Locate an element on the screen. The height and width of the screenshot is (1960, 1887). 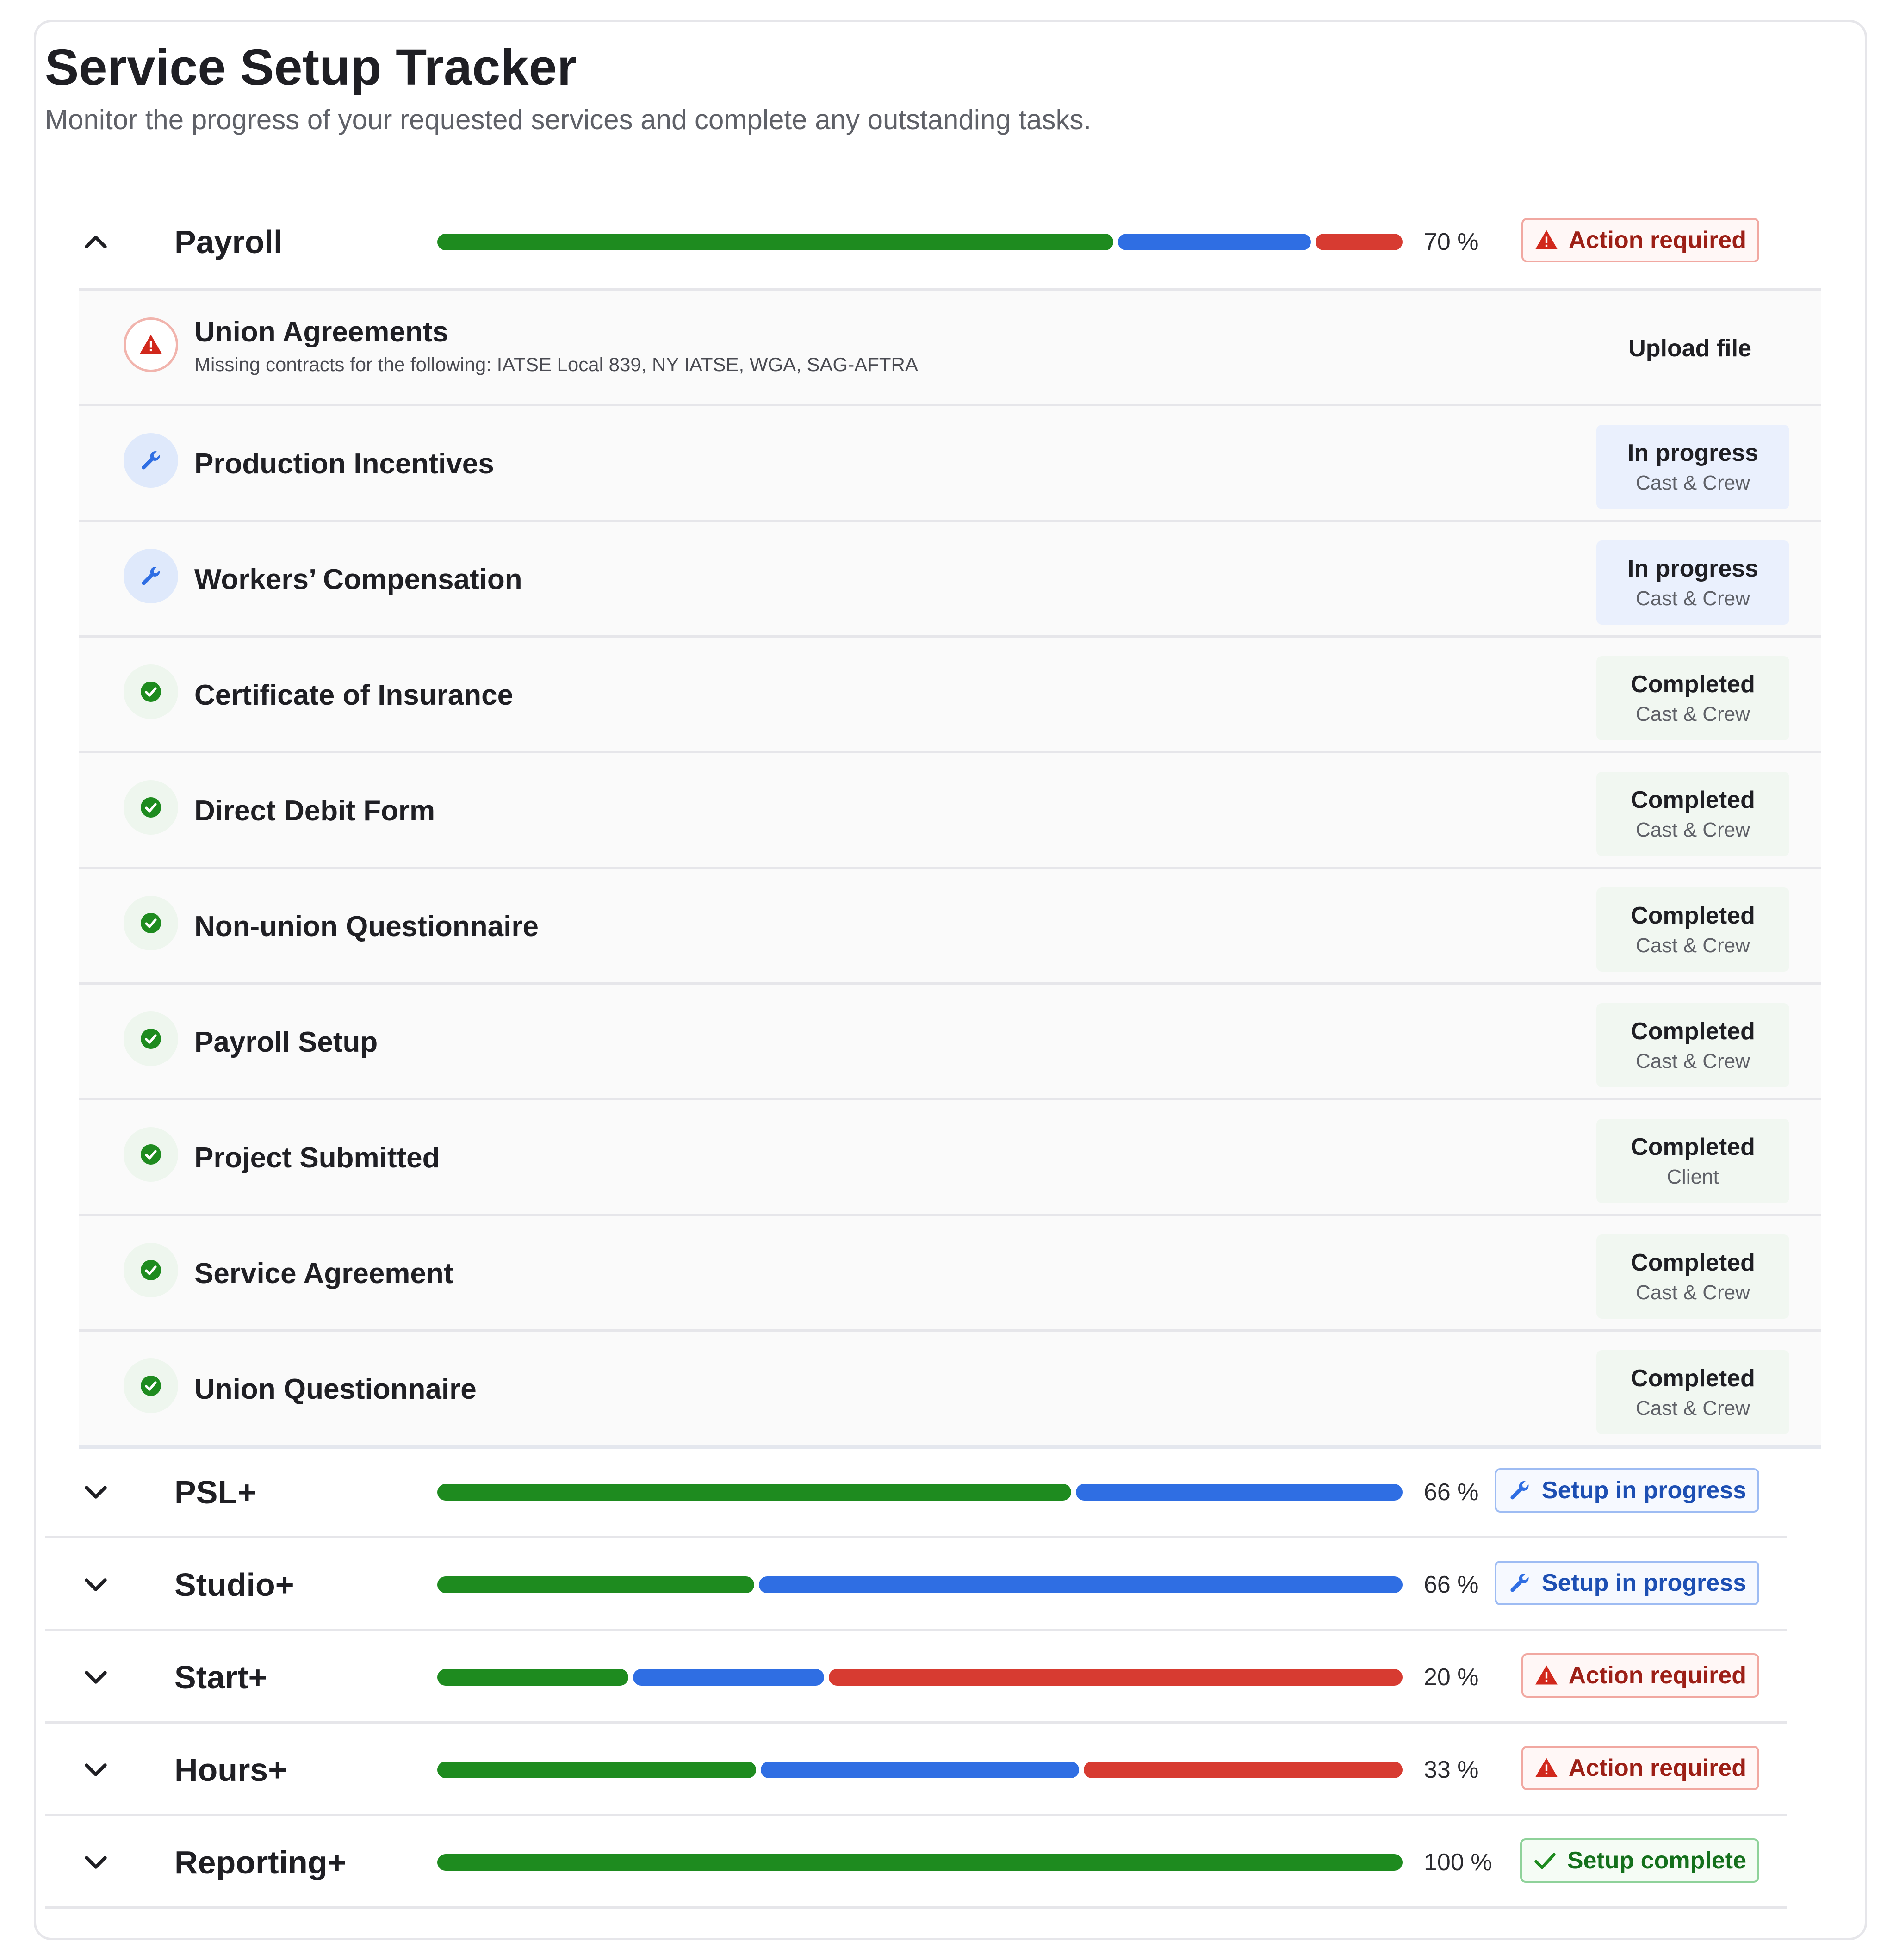
status-badge: Setup in progress is located at coordinates (1626, 1583).